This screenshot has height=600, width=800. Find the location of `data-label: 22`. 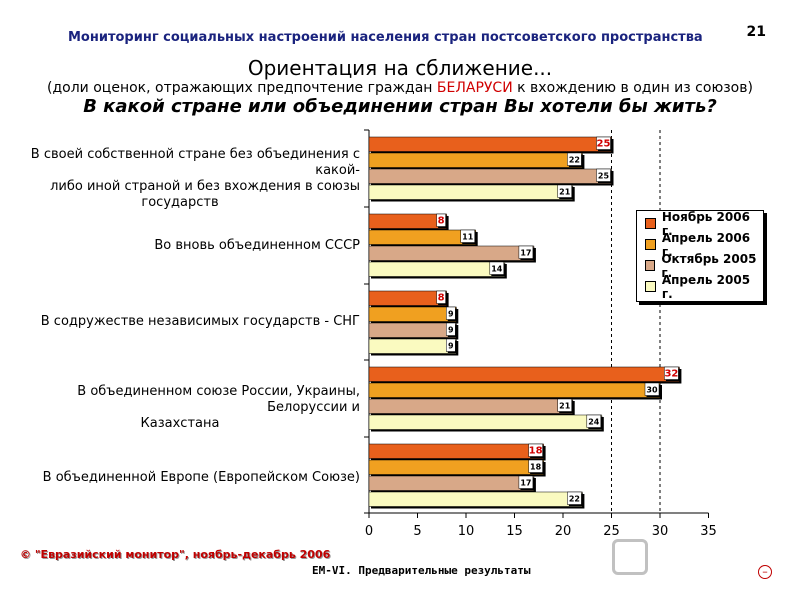

data-label: 22 is located at coordinates (574, 160).